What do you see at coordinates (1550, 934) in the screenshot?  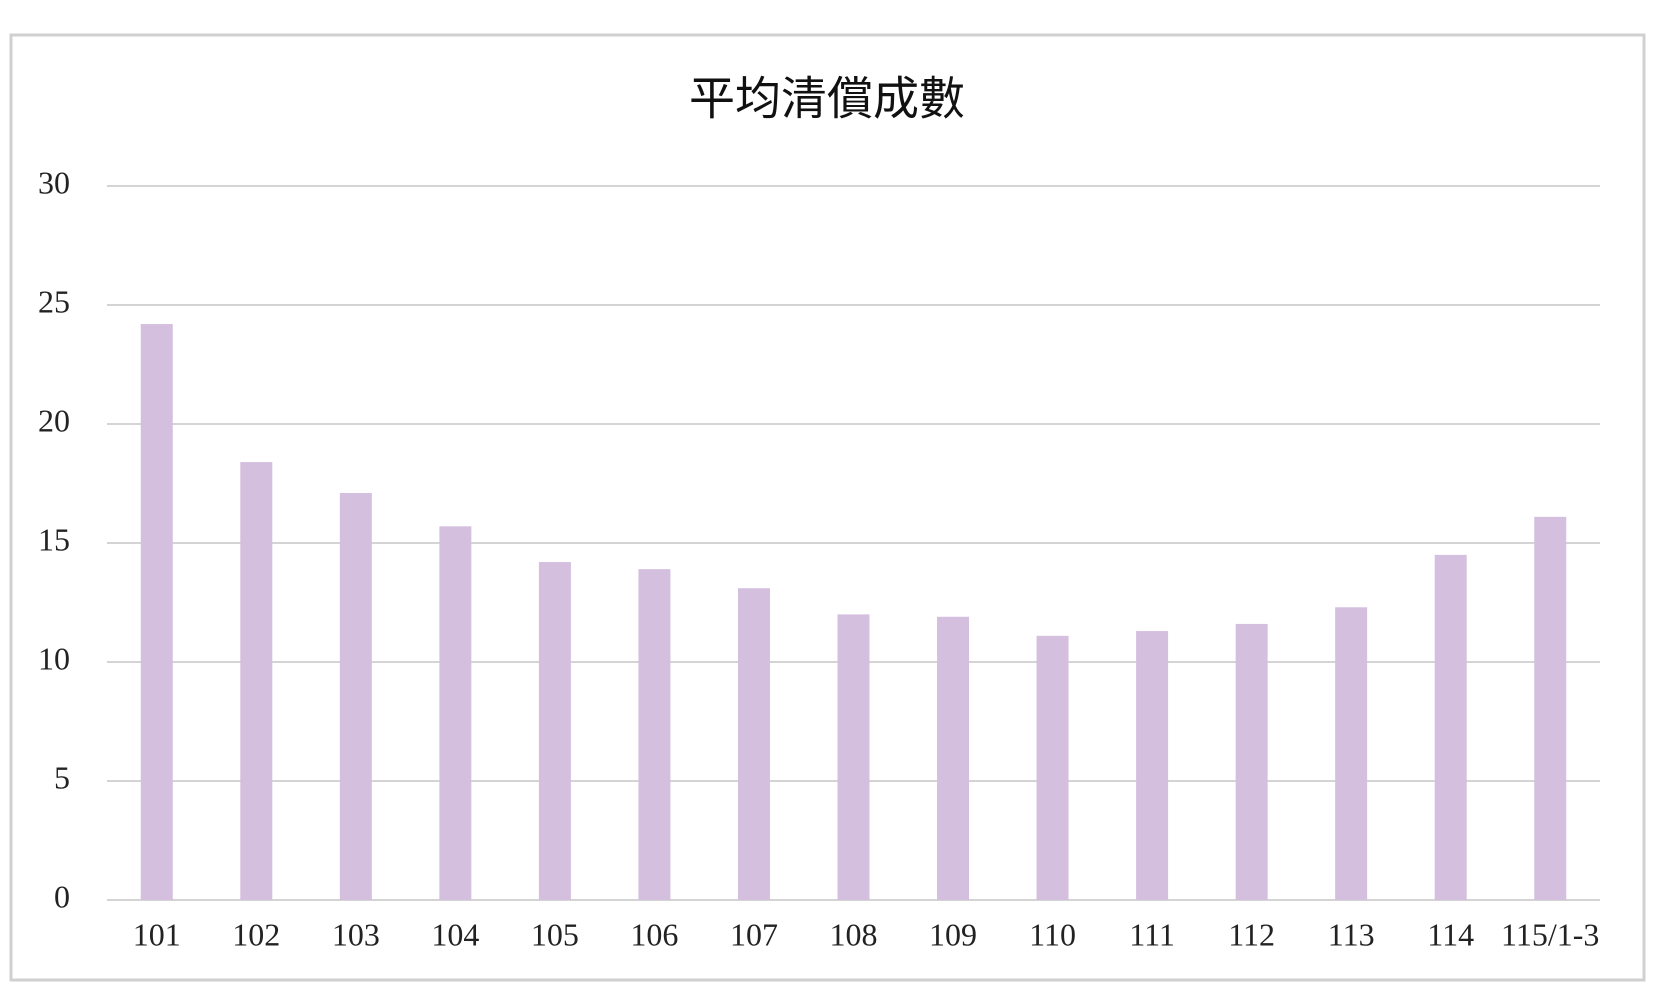 I see `x-tick-label: 115/1-3` at bounding box center [1550, 934].